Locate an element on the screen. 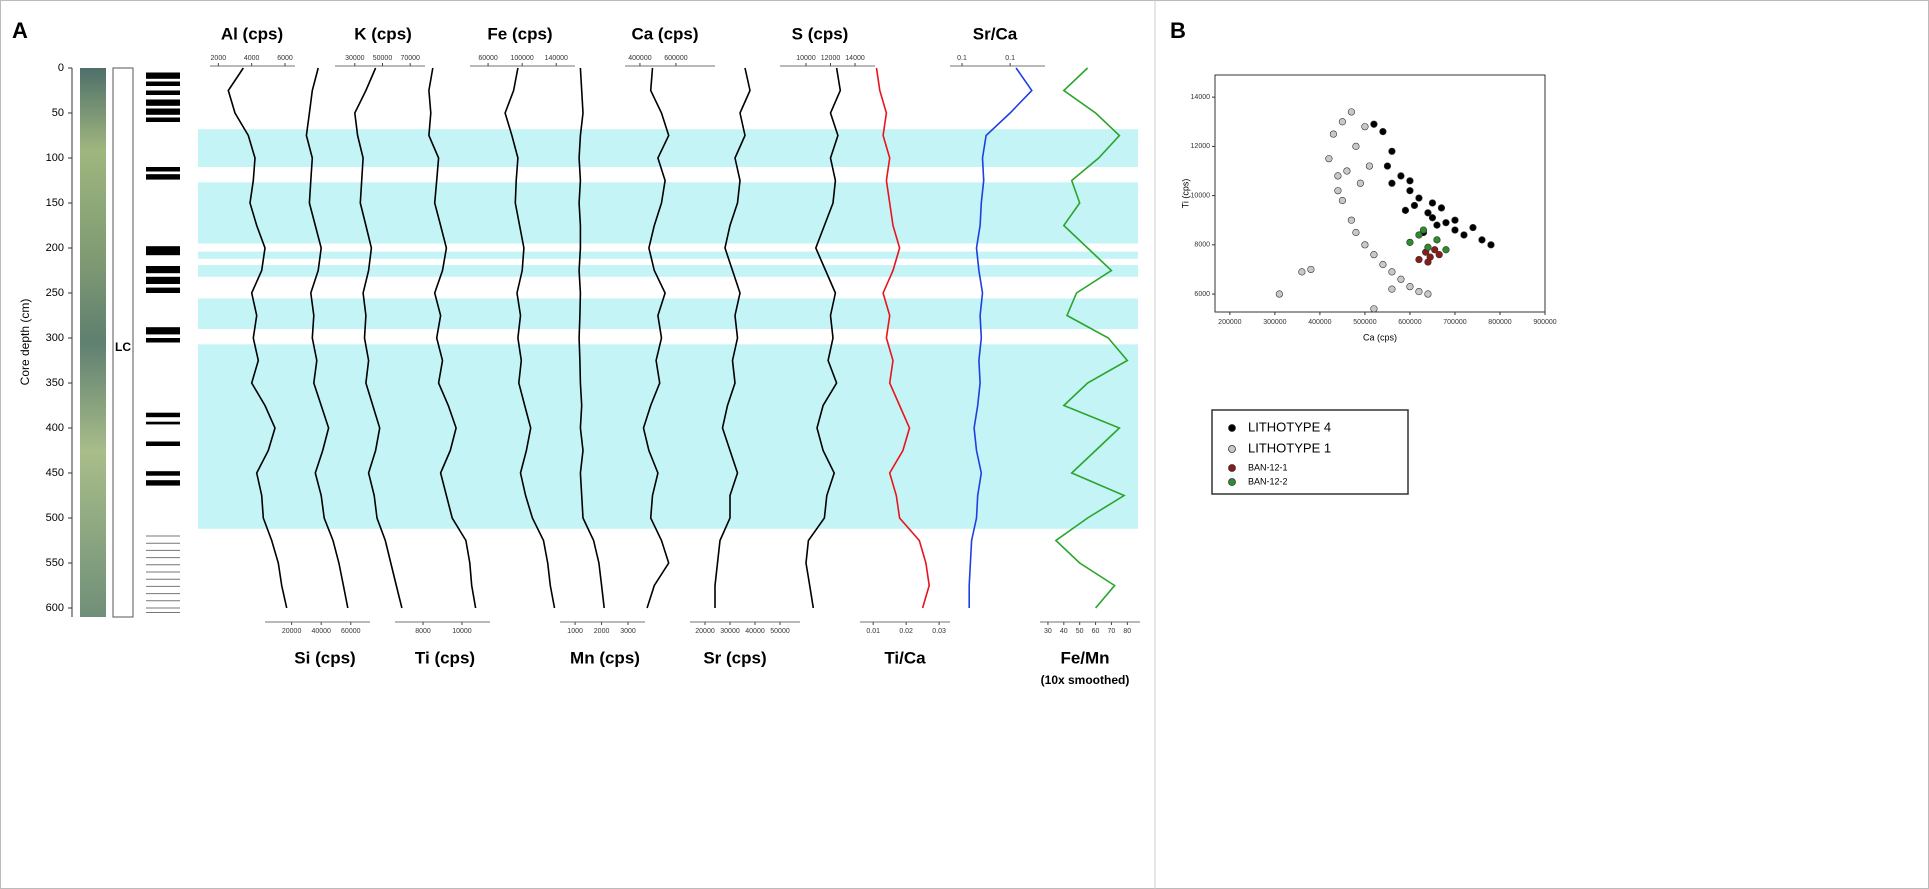 Image resolution: width=1929 pixels, height=889 pixels. track-title: Sr/Ca is located at coordinates (995, 33).